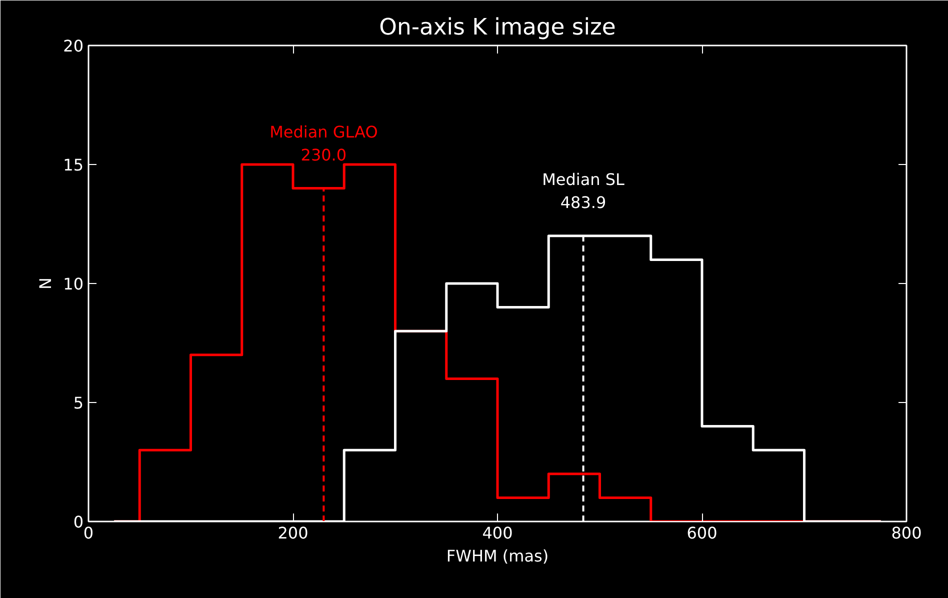 Image resolution: width=948 pixels, height=598 pixels. I want to click on y-tick-label: 5, so click(78, 403).